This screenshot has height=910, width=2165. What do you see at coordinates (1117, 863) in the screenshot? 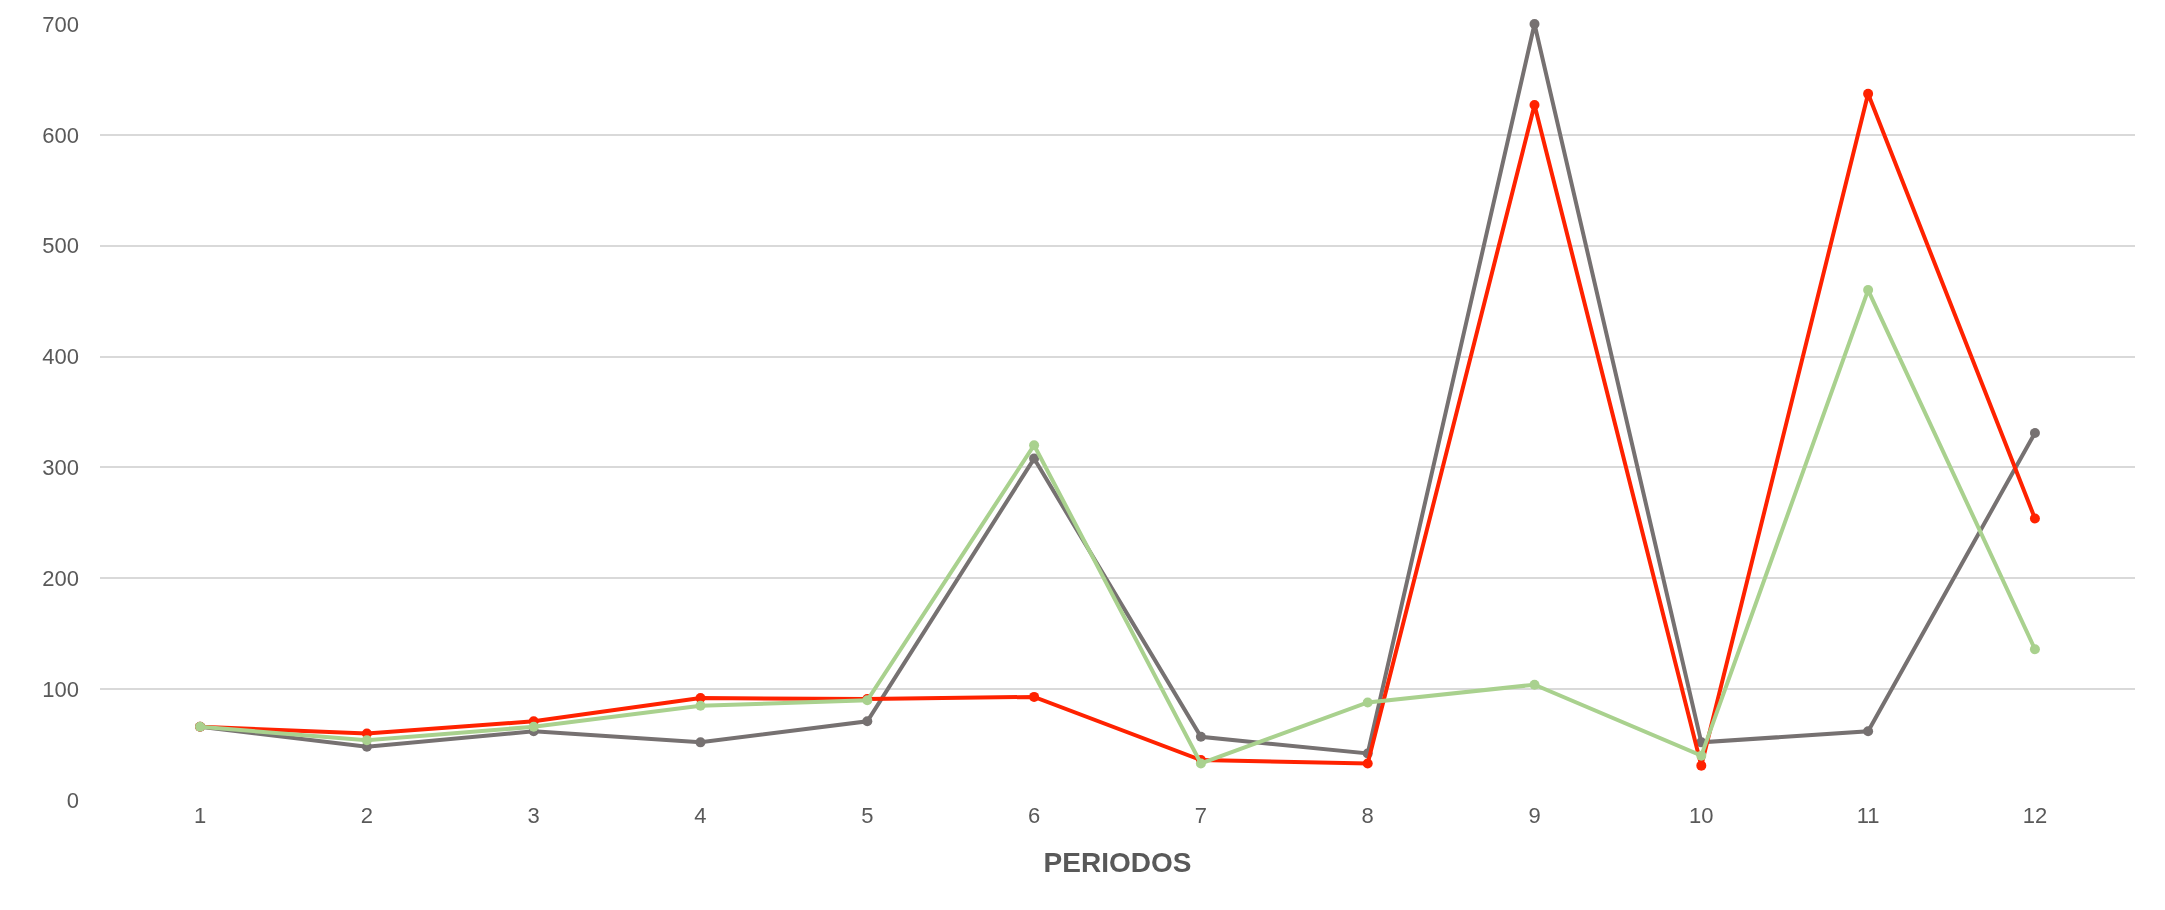
I see `x-axis-title: PERIODOS` at bounding box center [1117, 863].